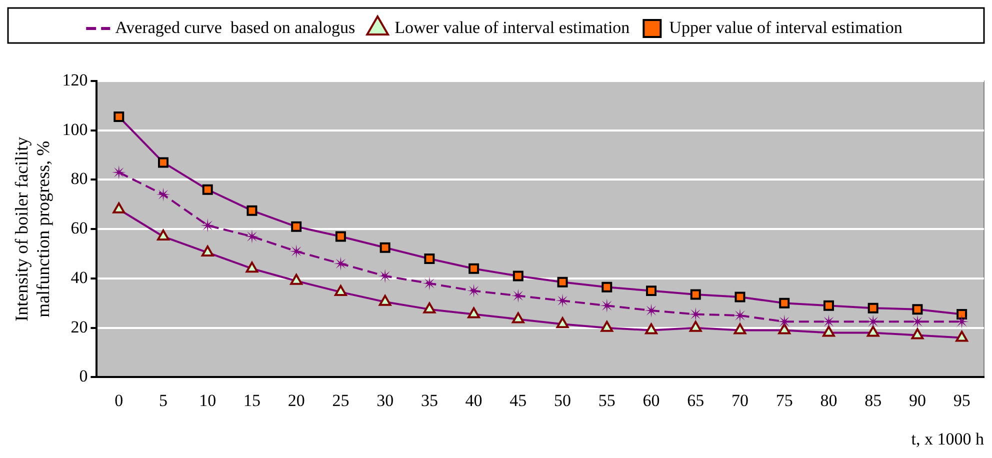  I want to click on x-tick-label: 15, so click(251, 400).